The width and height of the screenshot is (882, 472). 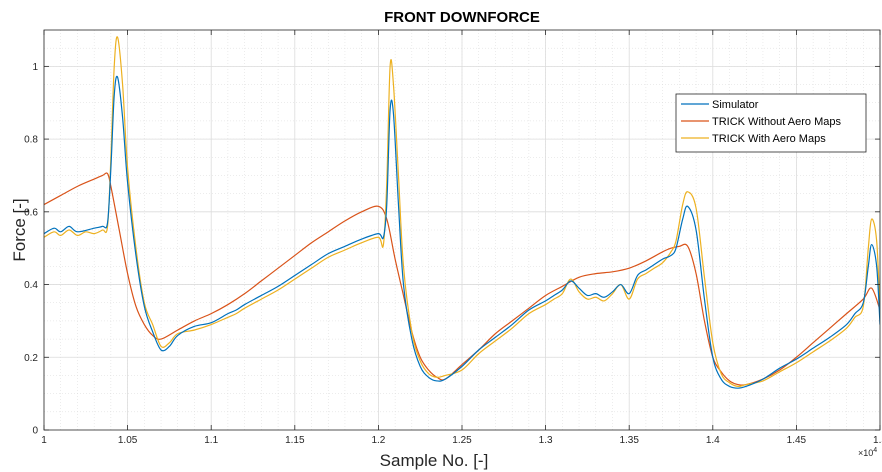 What do you see at coordinates (31, 212) in the screenshot?
I see `y-tick-label: 0.6` at bounding box center [31, 212].